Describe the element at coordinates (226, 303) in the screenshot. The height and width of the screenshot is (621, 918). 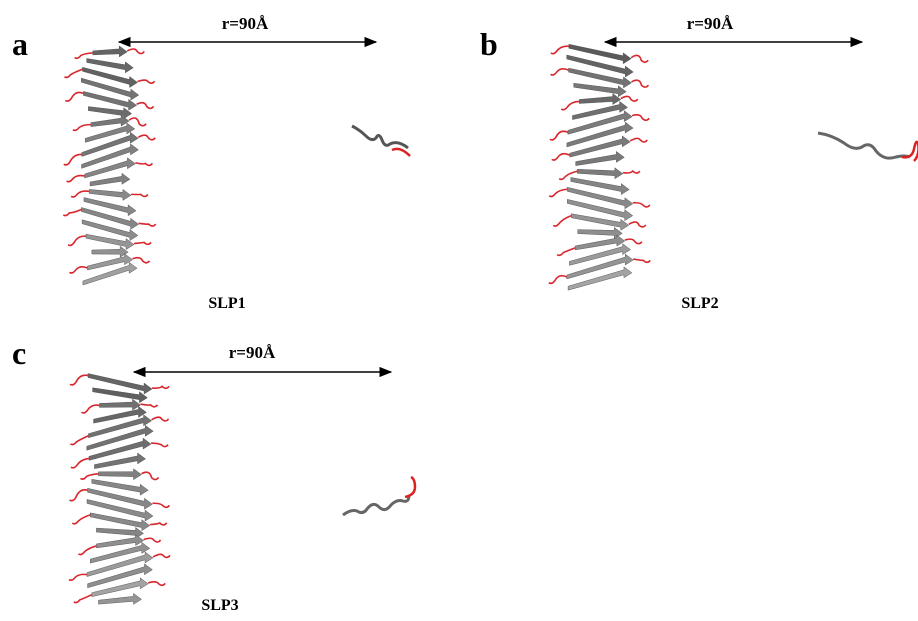
I see `structure-name: SLP1` at that location.